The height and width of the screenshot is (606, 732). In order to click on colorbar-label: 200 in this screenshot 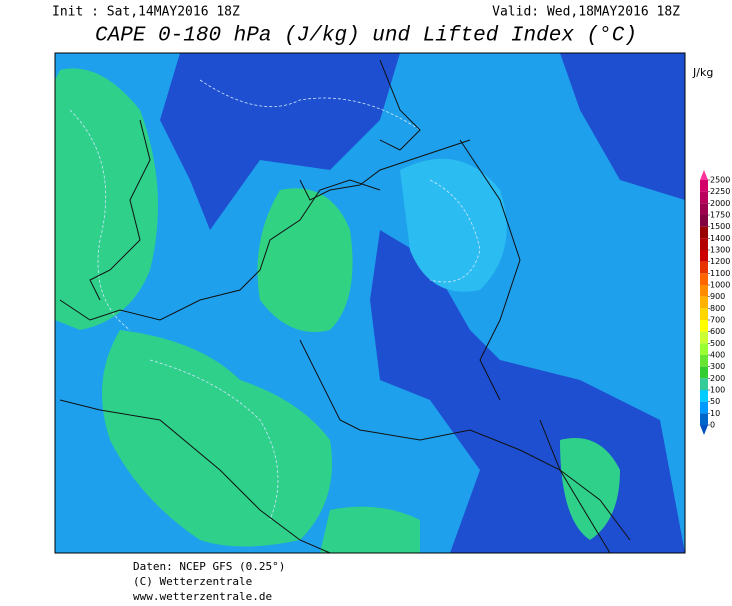, I will do `click(717, 378)`.